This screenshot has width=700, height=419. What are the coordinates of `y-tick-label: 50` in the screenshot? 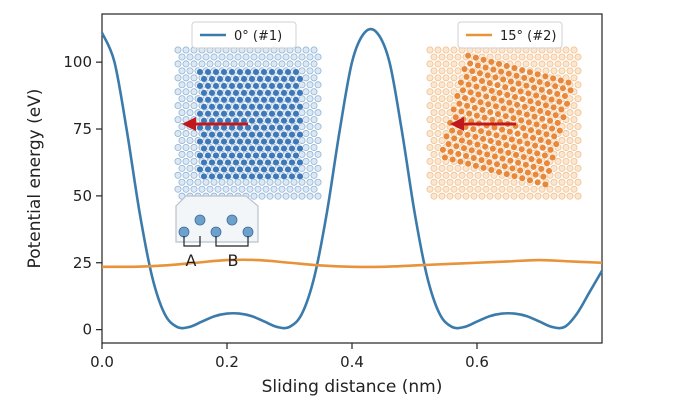 It's located at (82, 196).